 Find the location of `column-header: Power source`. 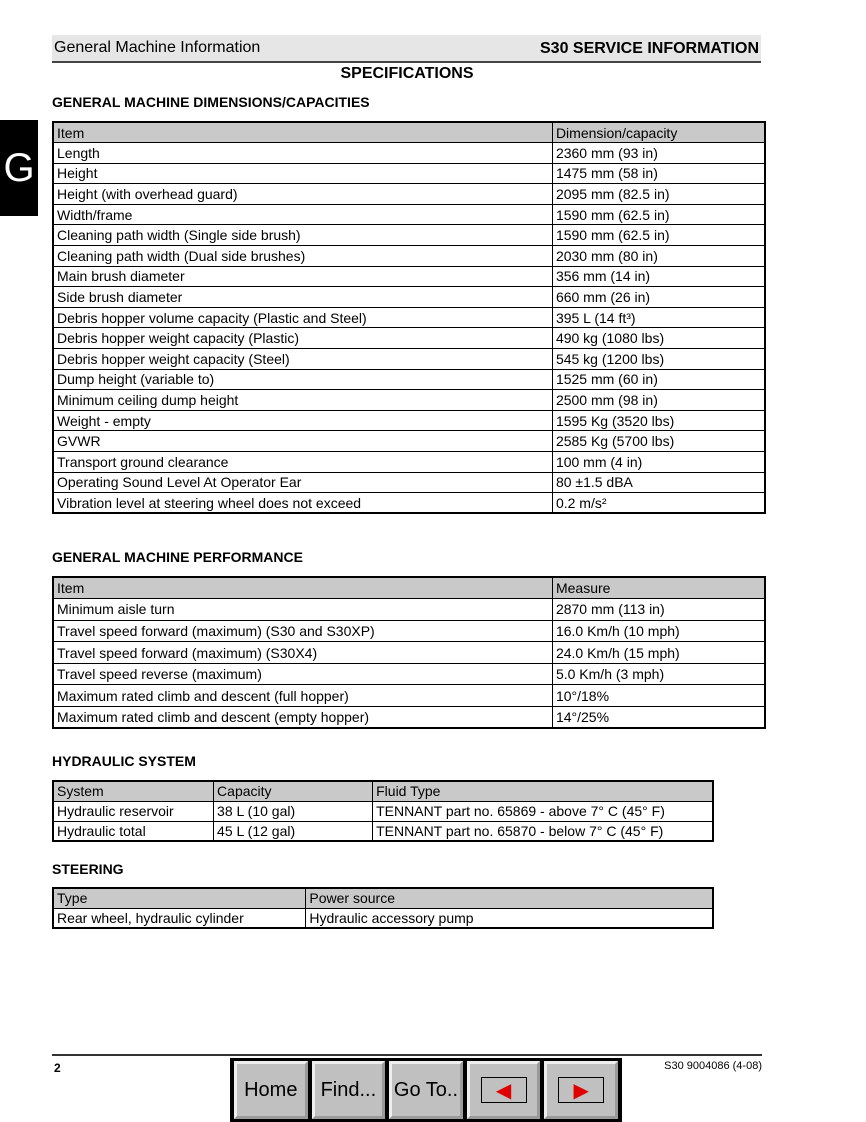

column-header: Power source is located at coordinates (509, 898).